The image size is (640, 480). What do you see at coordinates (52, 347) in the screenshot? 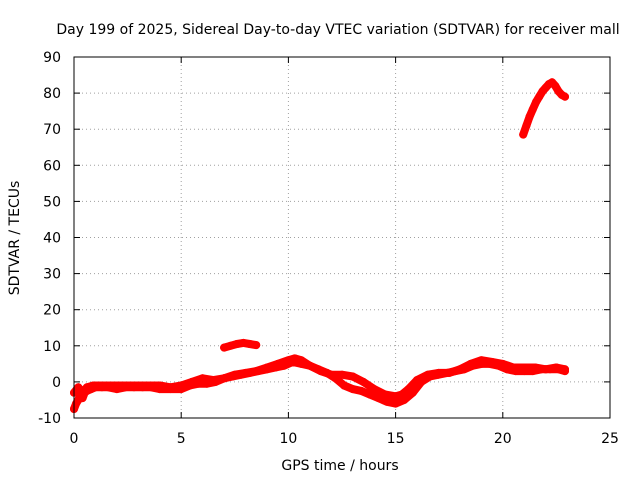
I see `y-tick-label: 10` at bounding box center [52, 347].